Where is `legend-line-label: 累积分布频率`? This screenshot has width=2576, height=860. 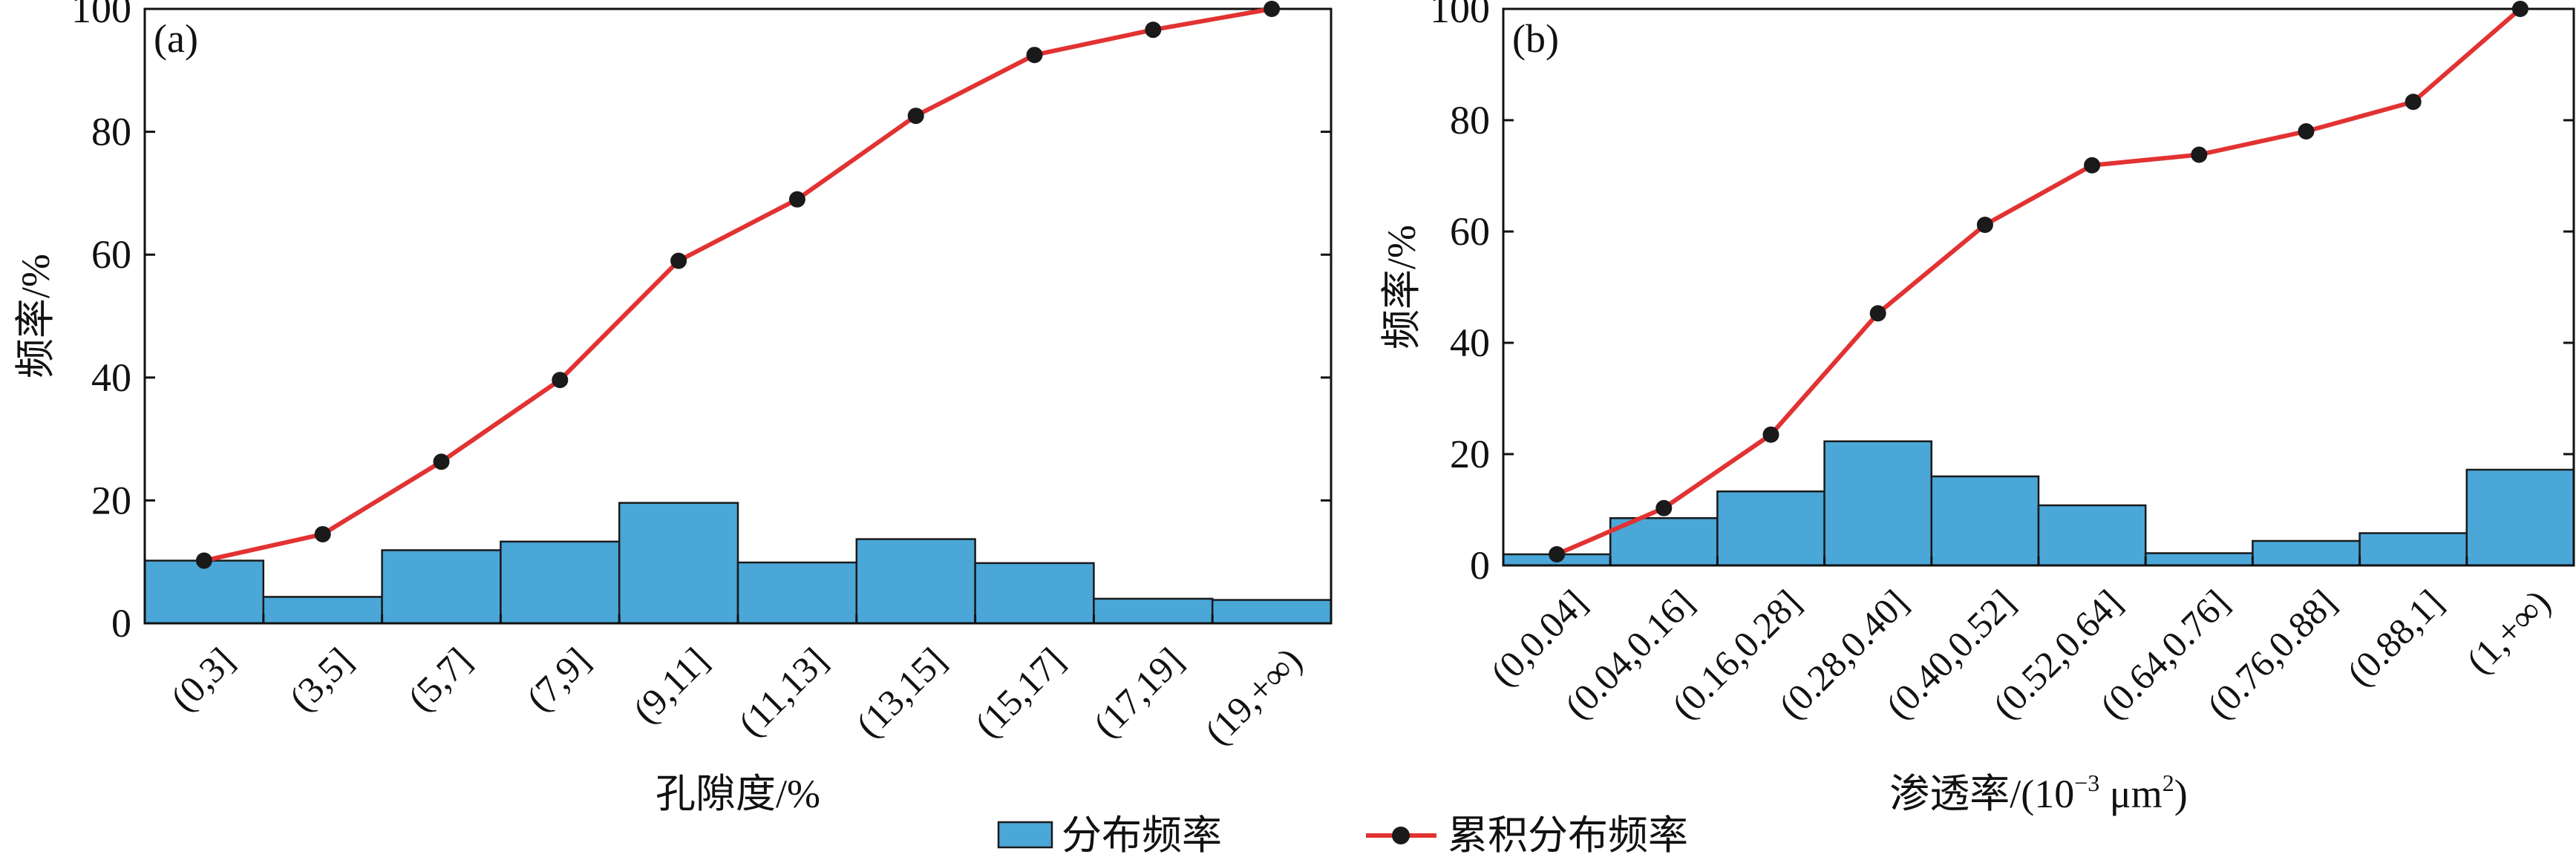
legend-line-label: 累积分布频率 is located at coordinates (1568, 836).